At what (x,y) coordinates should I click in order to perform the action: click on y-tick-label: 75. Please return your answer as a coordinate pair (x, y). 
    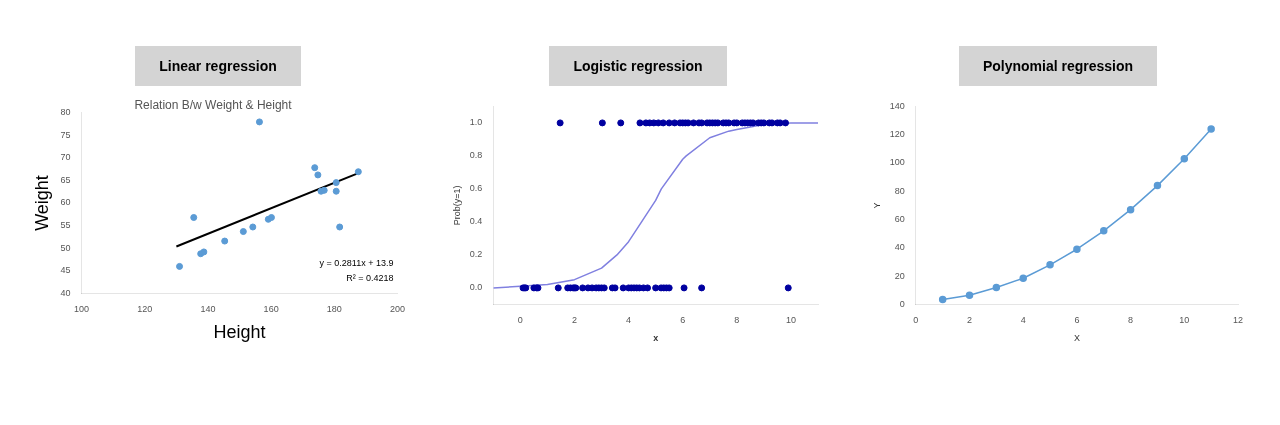
    Looking at the image, I should click on (65, 134).